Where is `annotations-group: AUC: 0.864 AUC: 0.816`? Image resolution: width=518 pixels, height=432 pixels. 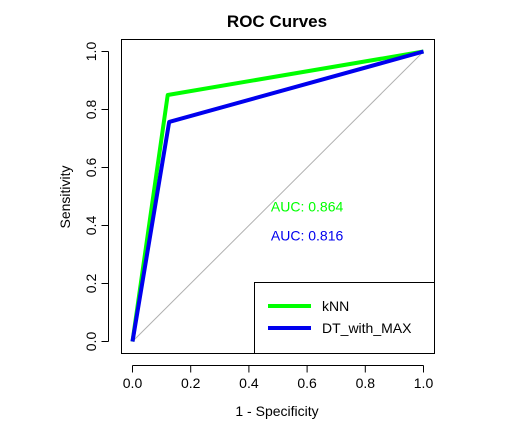
annotations-group: AUC: 0.864 AUC: 0.816 is located at coordinates (307, 221).